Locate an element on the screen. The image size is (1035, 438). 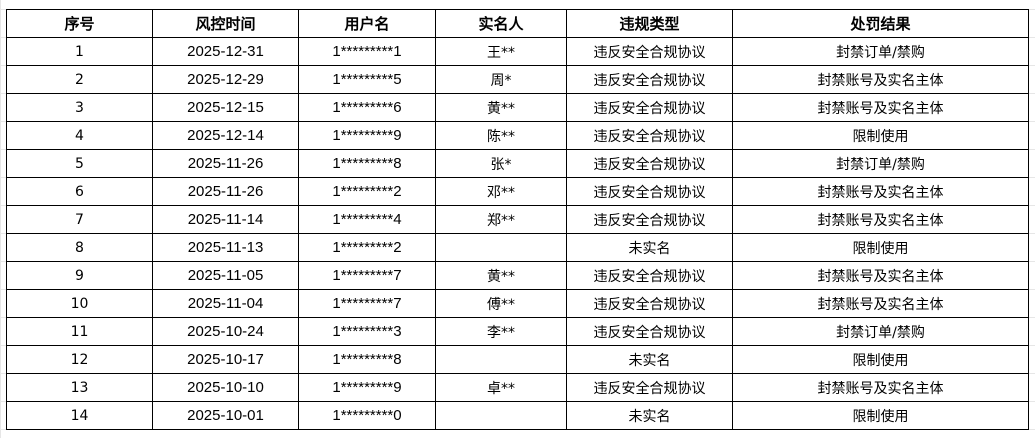
header-col-penalty: 处罚结果 is located at coordinates (880, 23).